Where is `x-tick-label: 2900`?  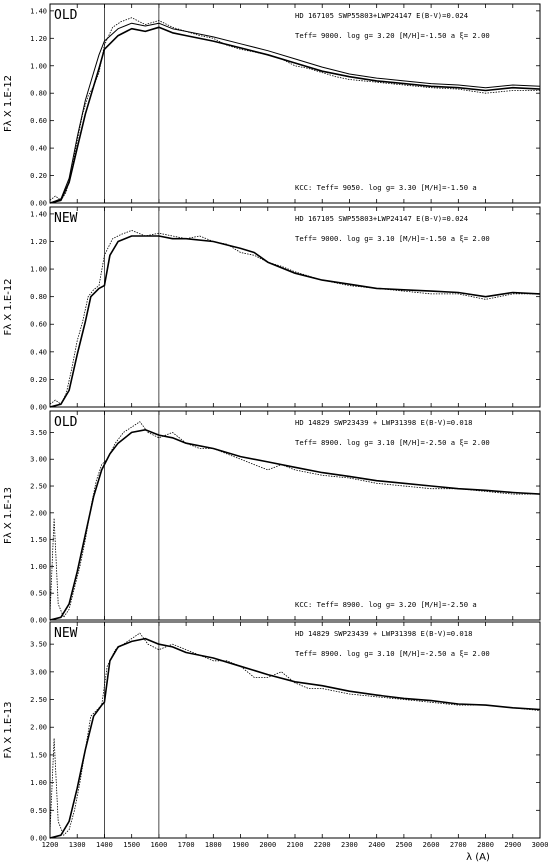 x-tick-label: 2900 is located at coordinates (512, 845).